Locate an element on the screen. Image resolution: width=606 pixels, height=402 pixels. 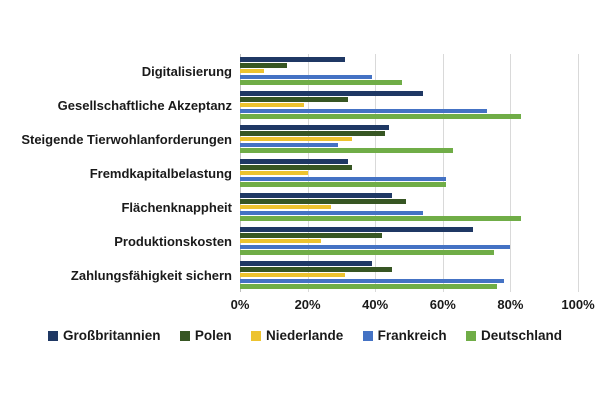
legend-label: Deutschland is located at coordinates (521, 335).